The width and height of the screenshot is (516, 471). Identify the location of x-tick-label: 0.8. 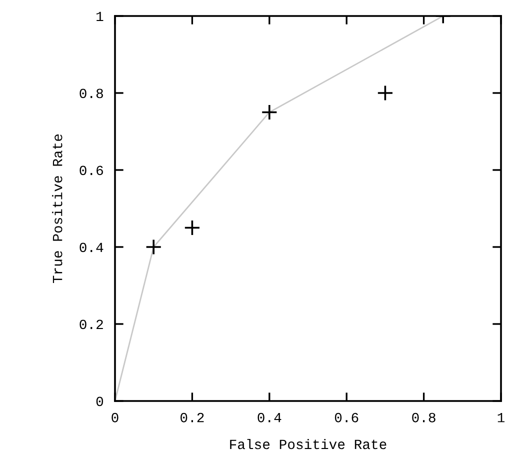
(424, 417).